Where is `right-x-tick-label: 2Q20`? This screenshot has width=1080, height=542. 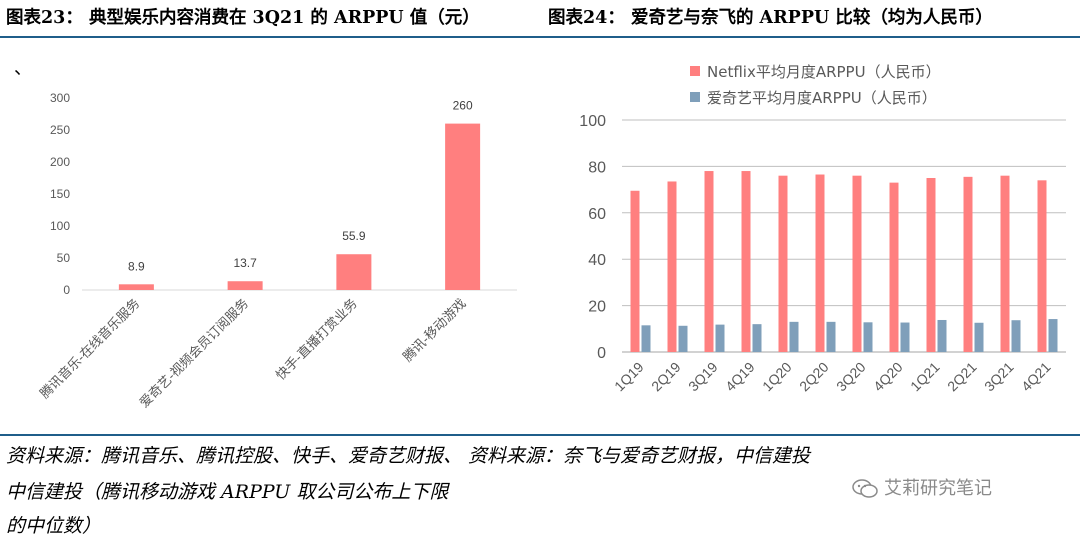
right-x-tick-label: 2Q20 is located at coordinates (814, 377).